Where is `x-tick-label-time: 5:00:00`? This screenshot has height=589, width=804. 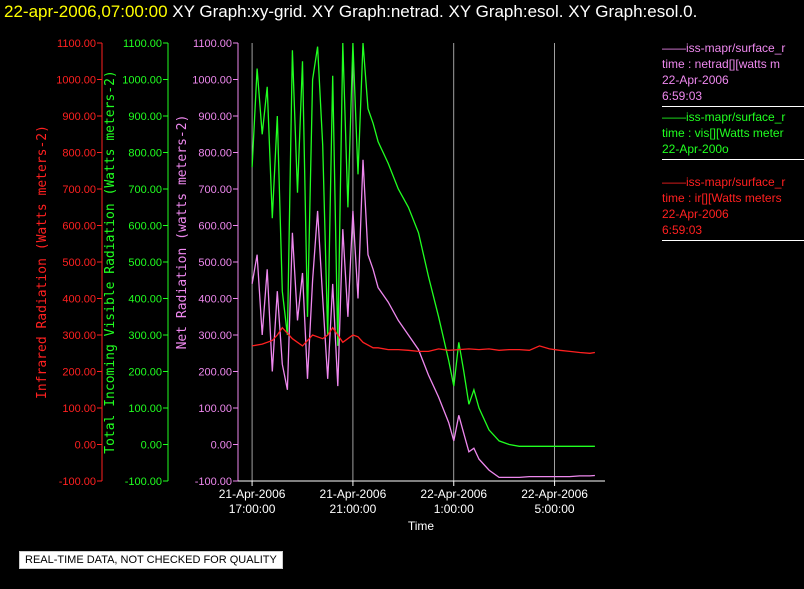
x-tick-label-time: 5:00:00 is located at coordinates (555, 509).